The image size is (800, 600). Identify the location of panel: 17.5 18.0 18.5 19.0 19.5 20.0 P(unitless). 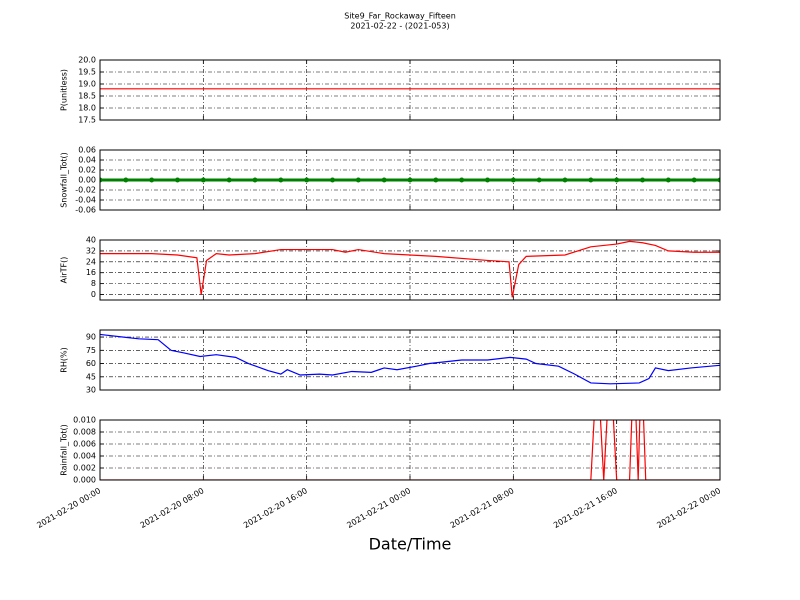
(390, 90).